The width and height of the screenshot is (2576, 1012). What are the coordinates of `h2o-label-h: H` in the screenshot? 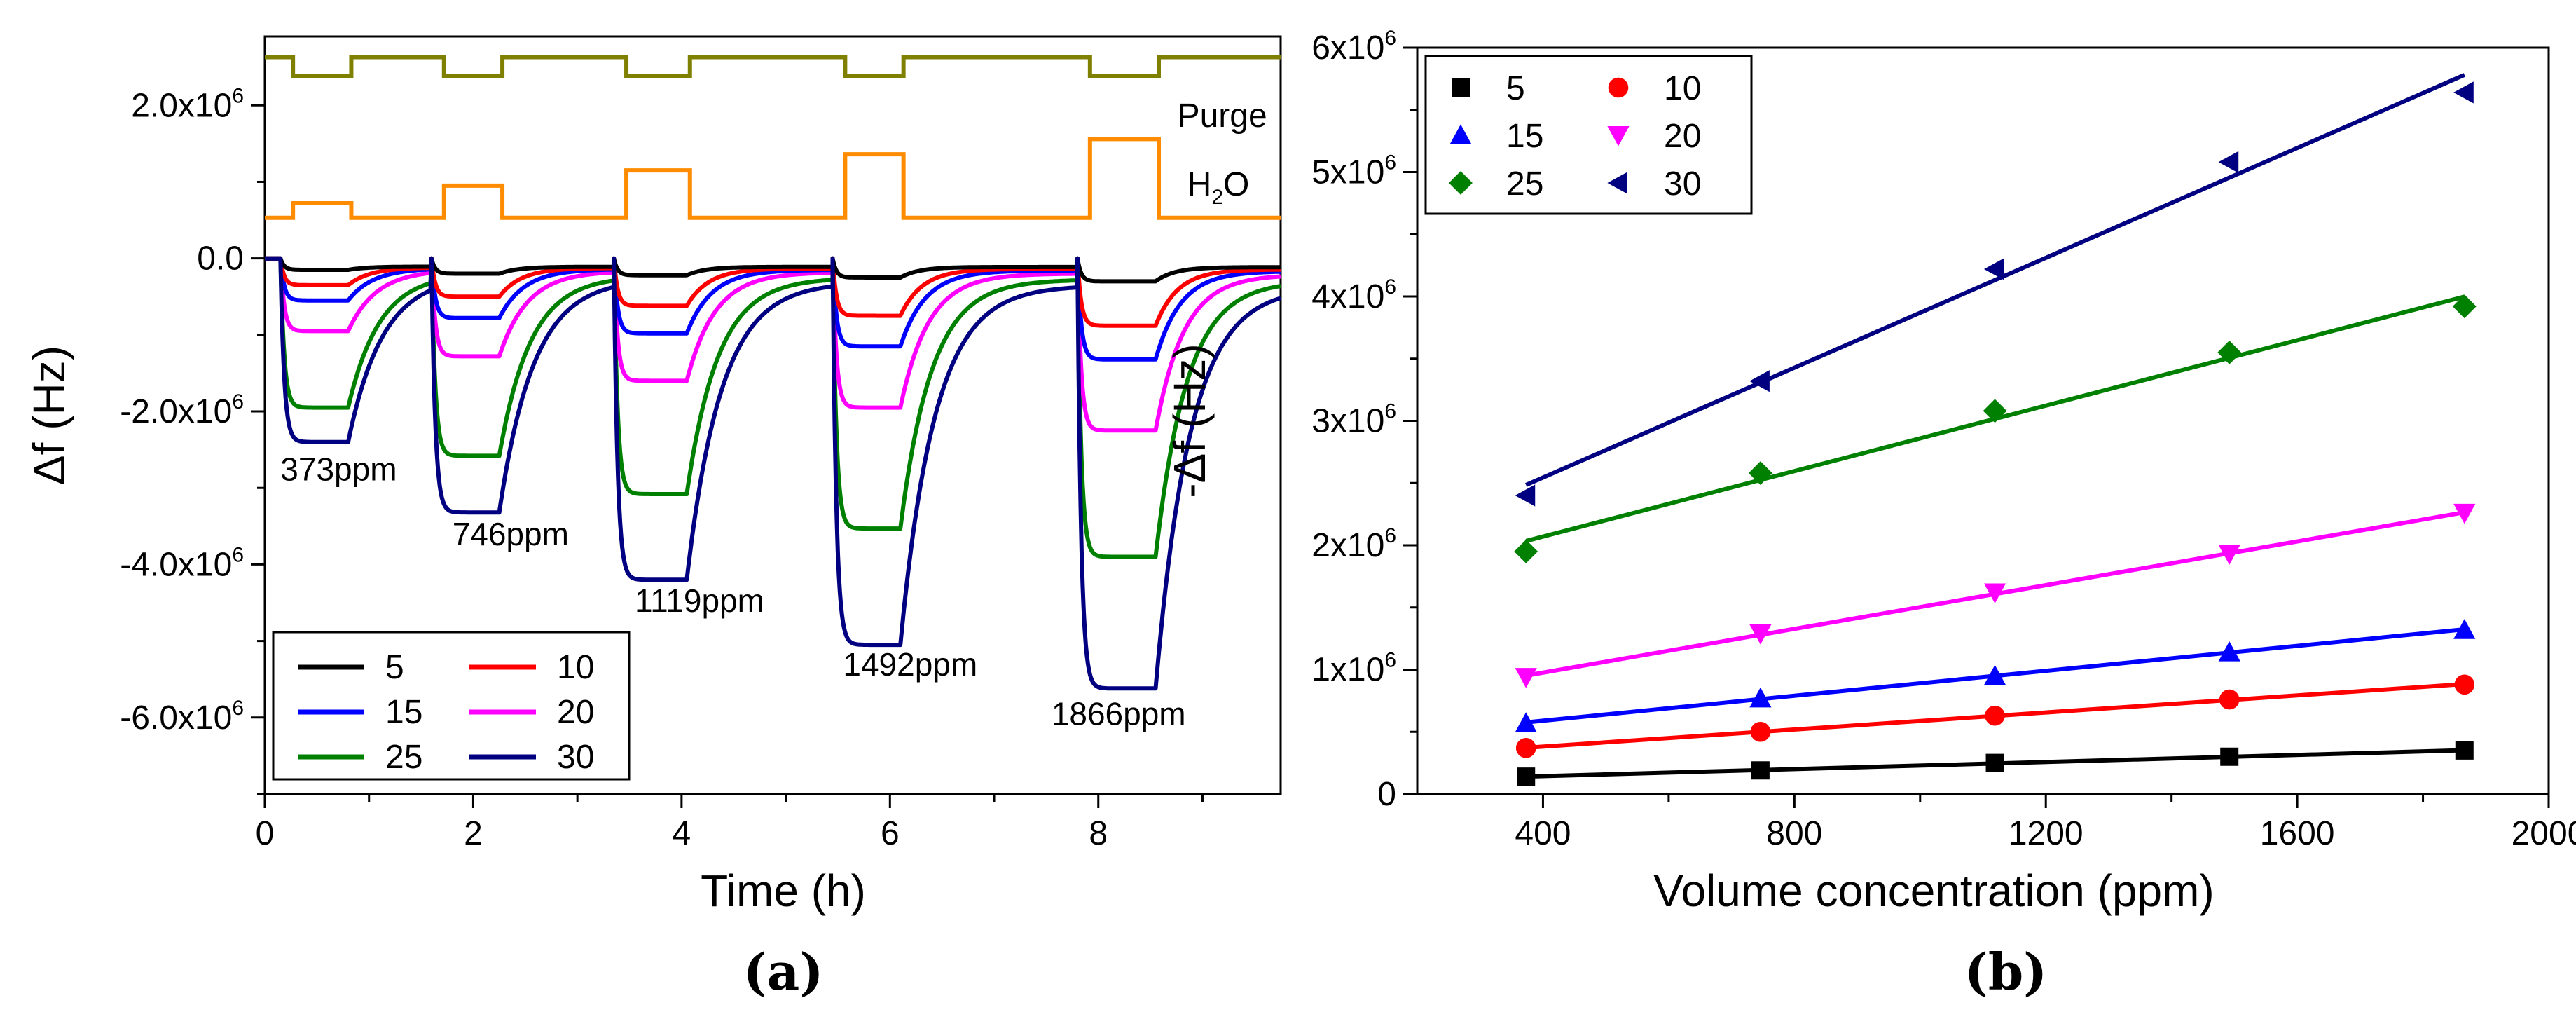 It's located at (1199, 184).